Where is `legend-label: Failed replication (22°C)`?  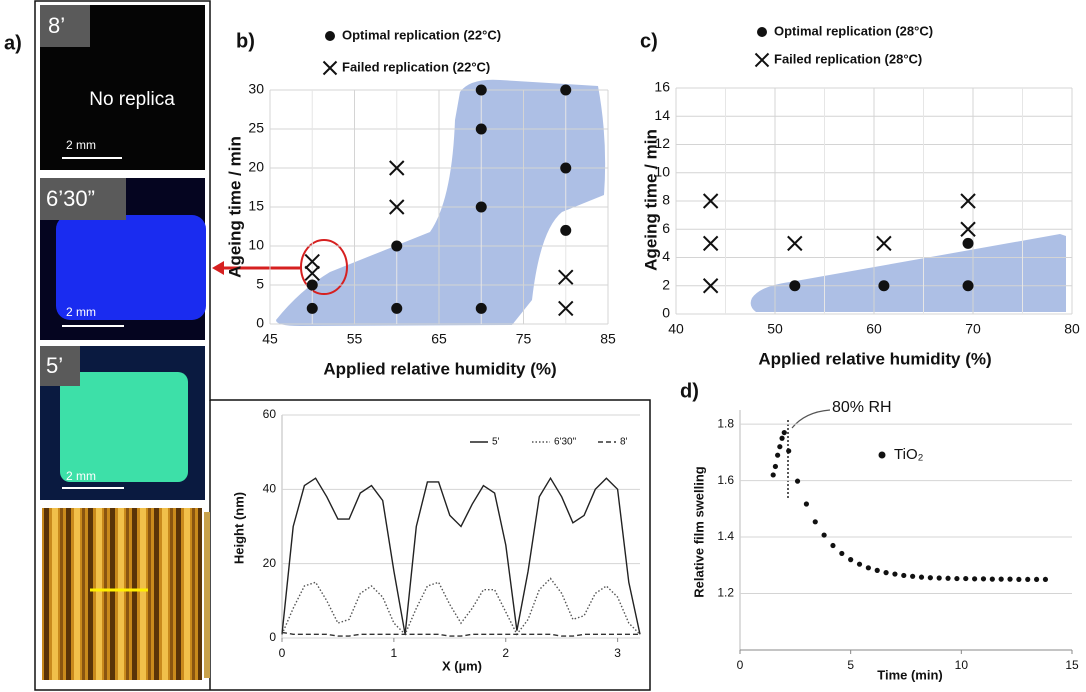 legend-label: Failed replication (22°C) is located at coordinates (416, 66).